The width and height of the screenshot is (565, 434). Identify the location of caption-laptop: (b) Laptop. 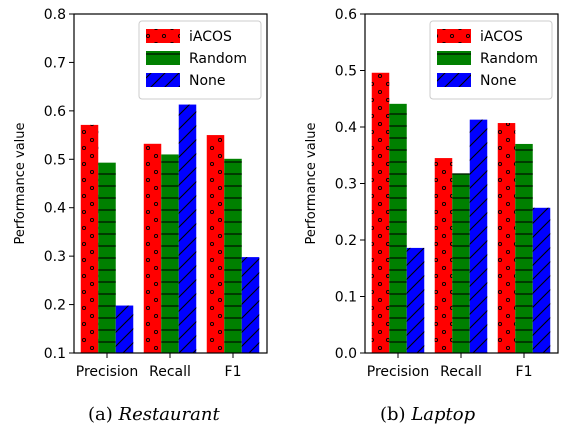
(427, 414).